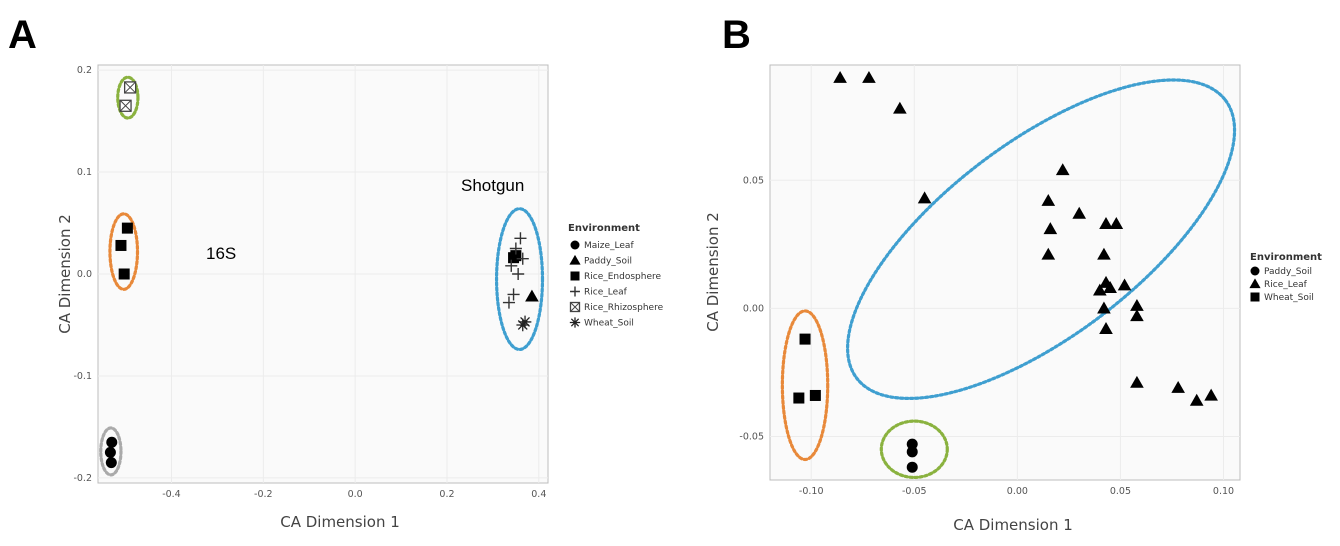 The height and width of the screenshot is (546, 1340). What do you see at coordinates (318, 251) in the screenshot?
I see `series-rice-endosphere` at bounding box center [318, 251].